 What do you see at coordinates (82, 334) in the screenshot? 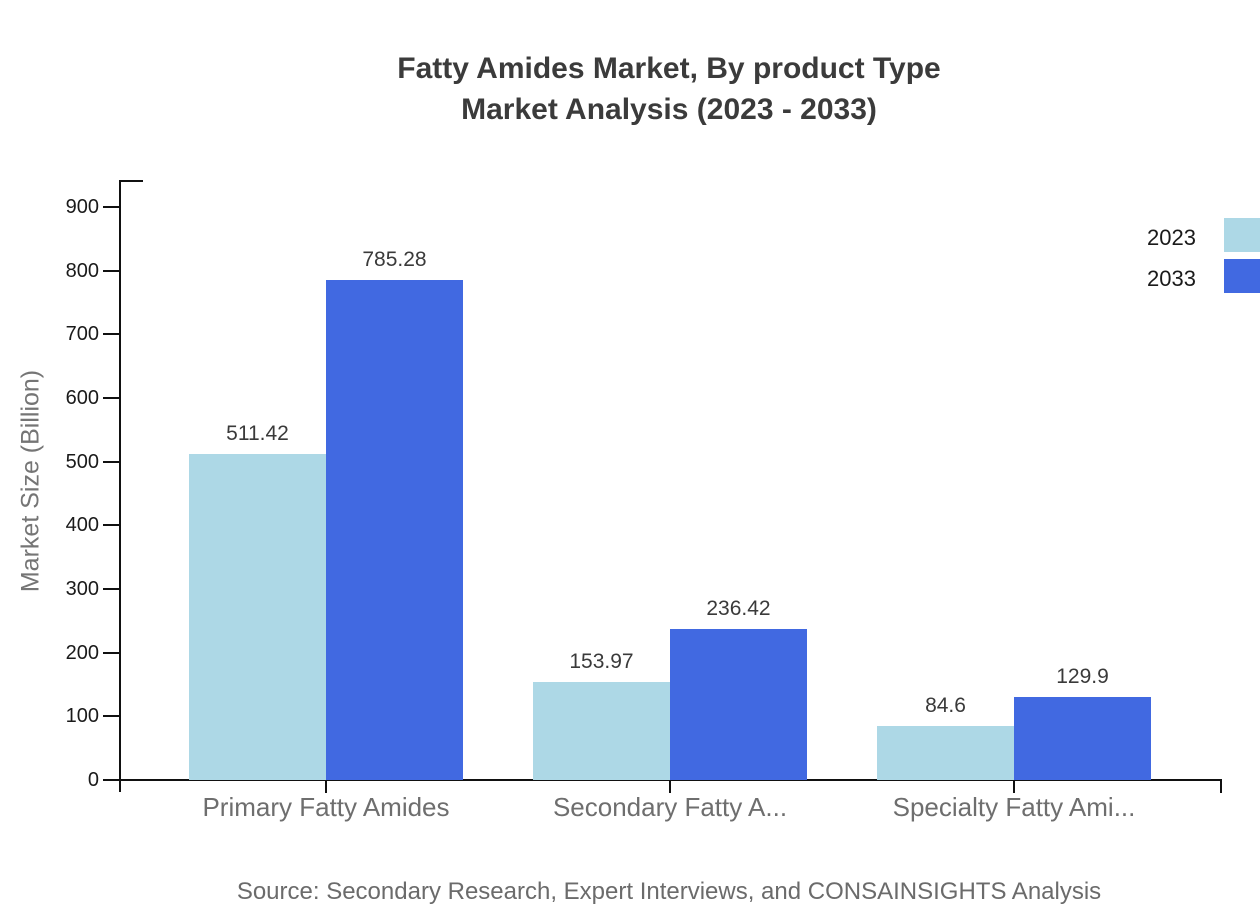
I see `y-tick-label: 700` at bounding box center [82, 334].